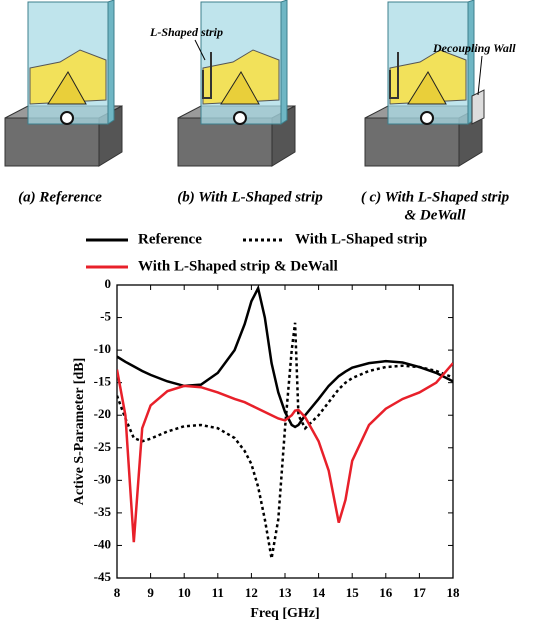  I want to click on annotation: Decoupling Wall, so click(474, 48).